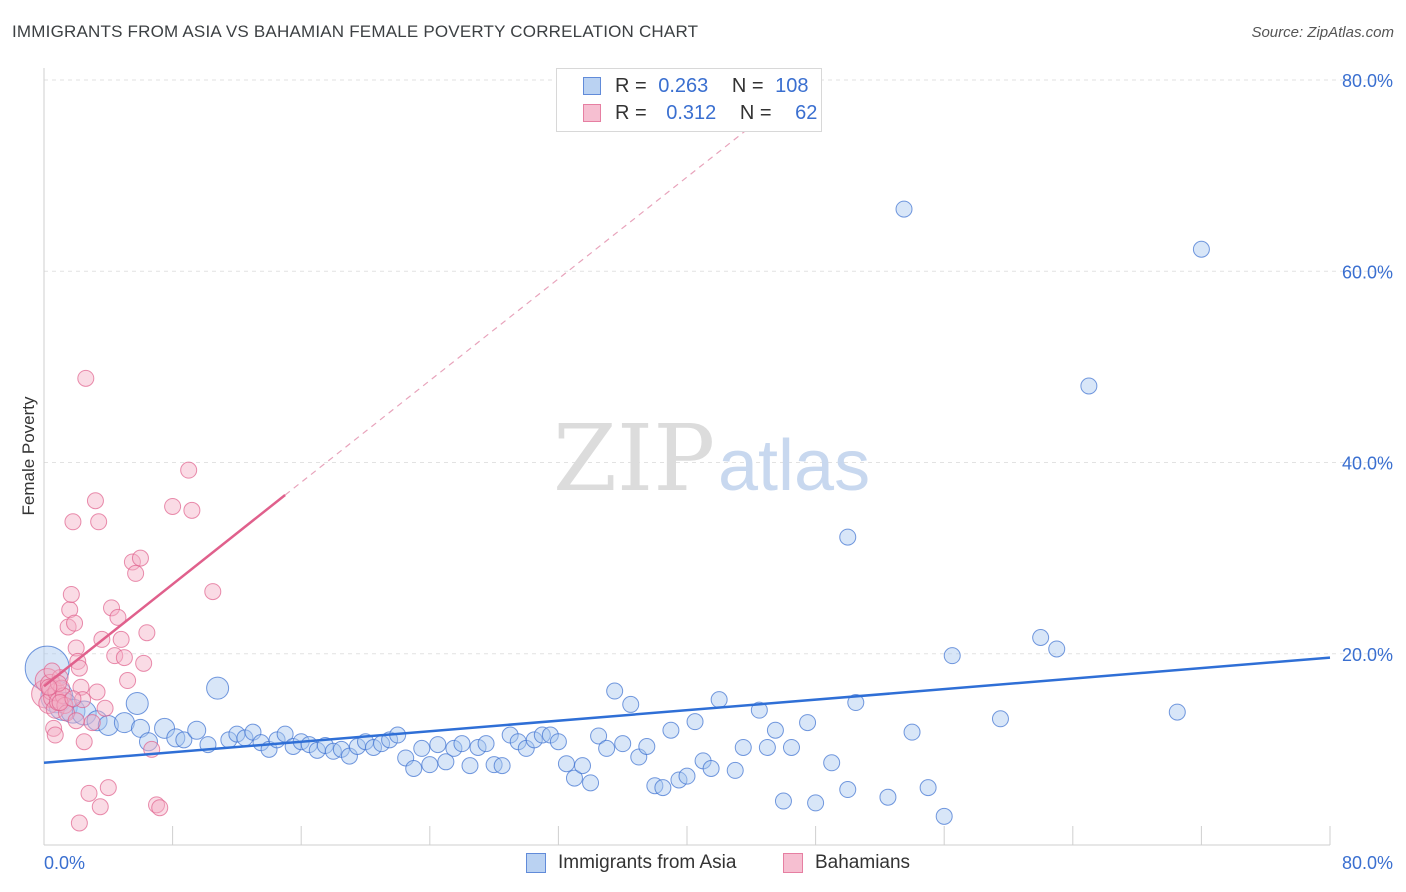 This screenshot has height=892, width=1406. What do you see at coordinates (64, 863) in the screenshot?
I see `x-tick-label: 0.0%` at bounding box center [64, 863].